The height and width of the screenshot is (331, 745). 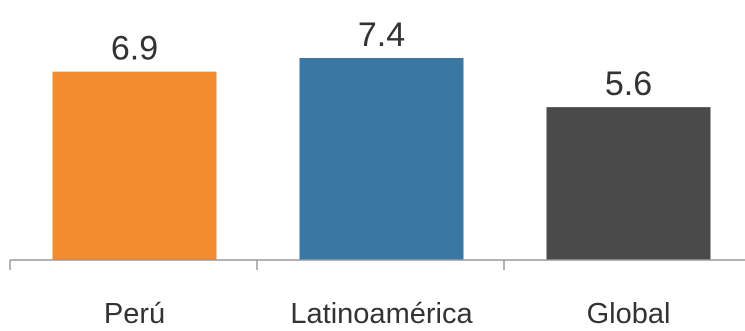 I want to click on x-tick-label-global: Global, so click(x=629, y=314).